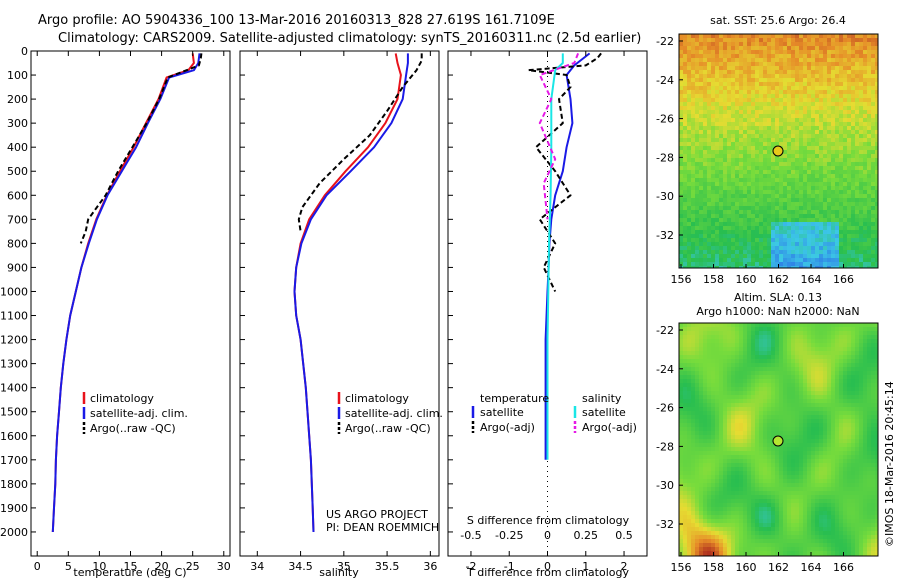 This screenshot has width=900, height=580. What do you see at coordinates (387, 566) in the screenshot?
I see `x-tick-label: 35.5` at bounding box center [387, 566].